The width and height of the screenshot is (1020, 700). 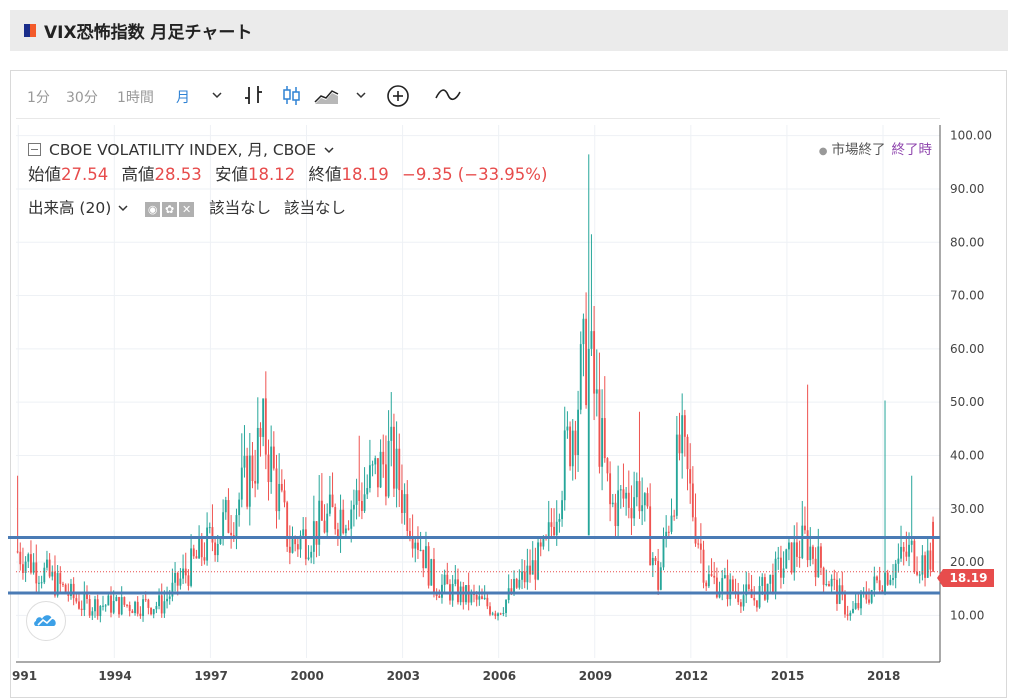 I want to click on candlestick-icon, so click(x=291, y=95).